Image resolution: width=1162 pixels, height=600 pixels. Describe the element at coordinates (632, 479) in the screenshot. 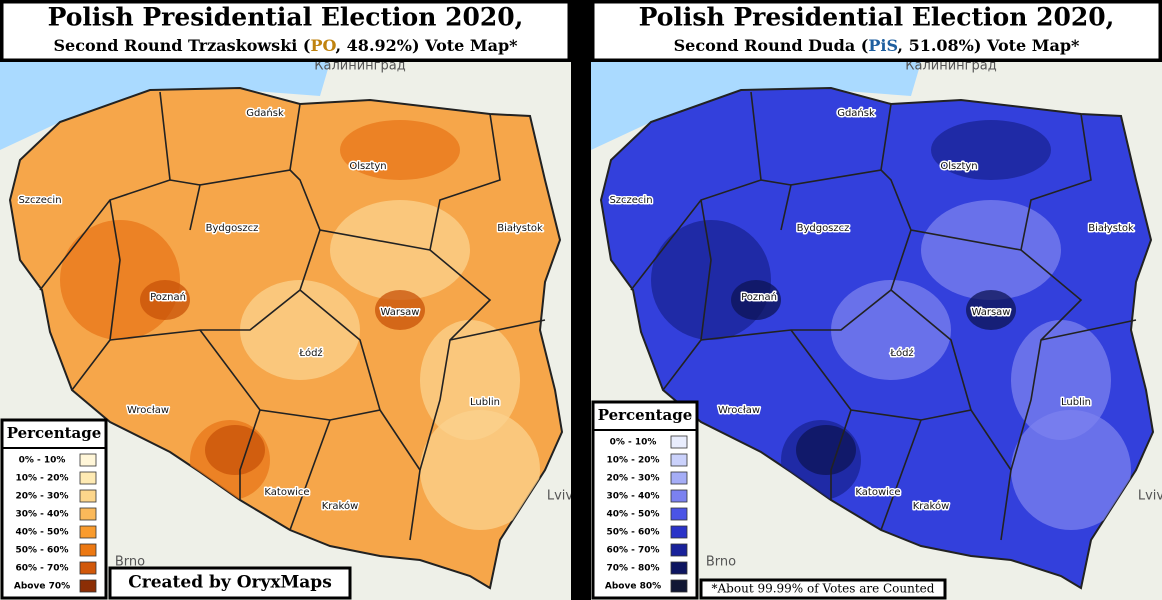

I see `legend-label: 20% - 30%` at that location.